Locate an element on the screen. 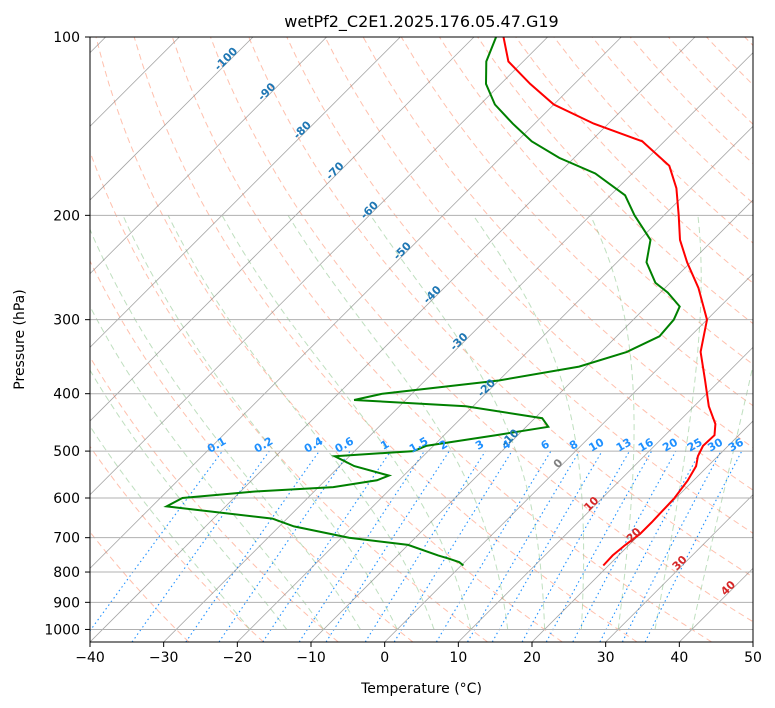 The image size is (775, 708). mixing-ratio-label: 0.1 is located at coordinates (216, 445).